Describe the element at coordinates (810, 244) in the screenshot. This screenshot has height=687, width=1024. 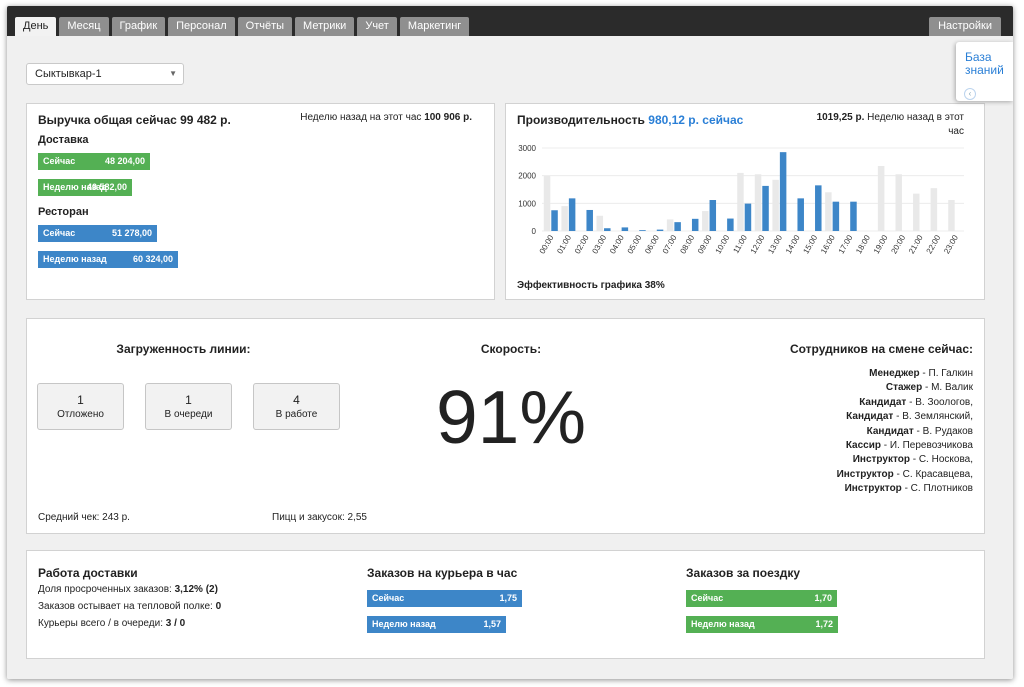
I see `x-tick-label: 15:00` at that location.